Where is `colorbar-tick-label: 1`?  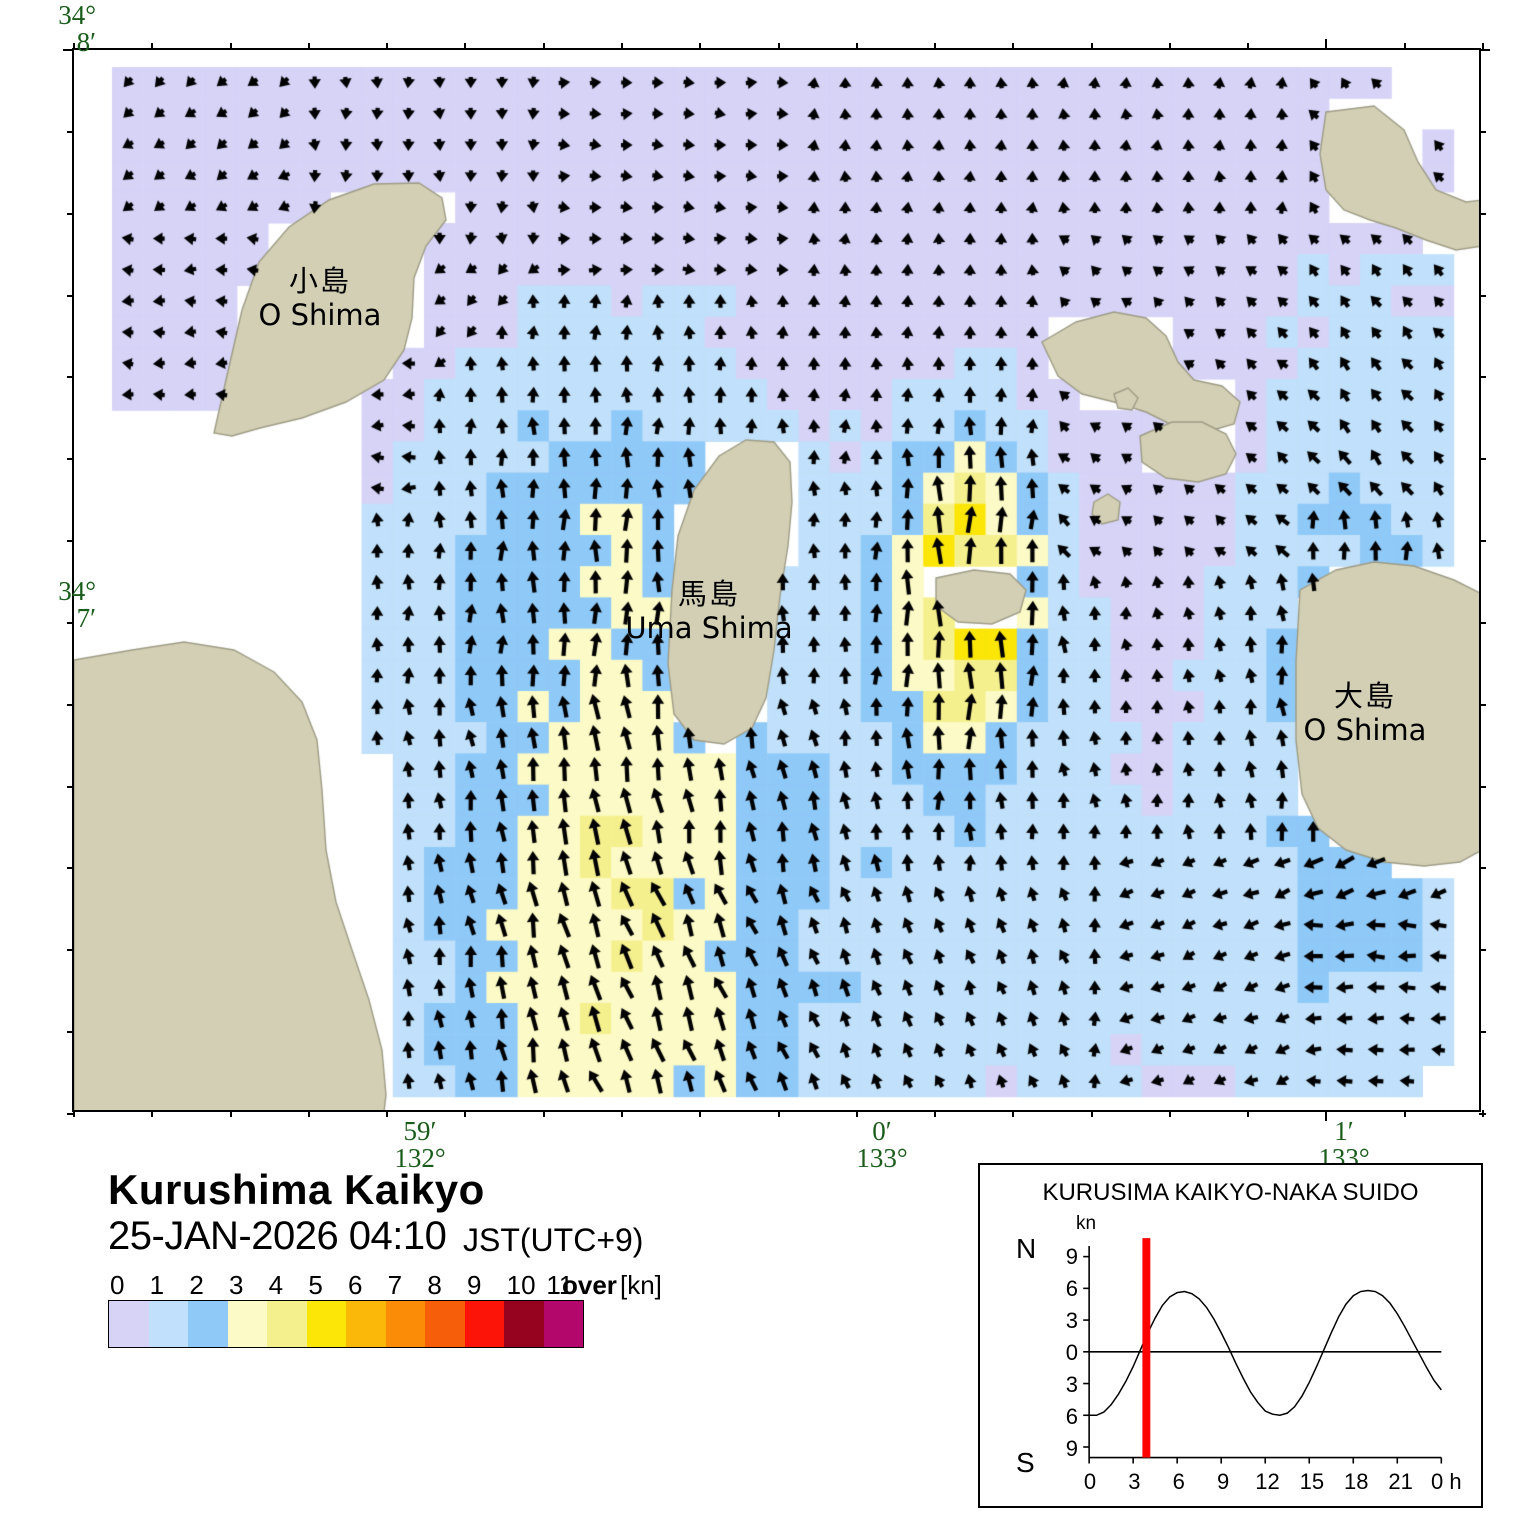 colorbar-tick-label: 1 is located at coordinates (157, 1285).